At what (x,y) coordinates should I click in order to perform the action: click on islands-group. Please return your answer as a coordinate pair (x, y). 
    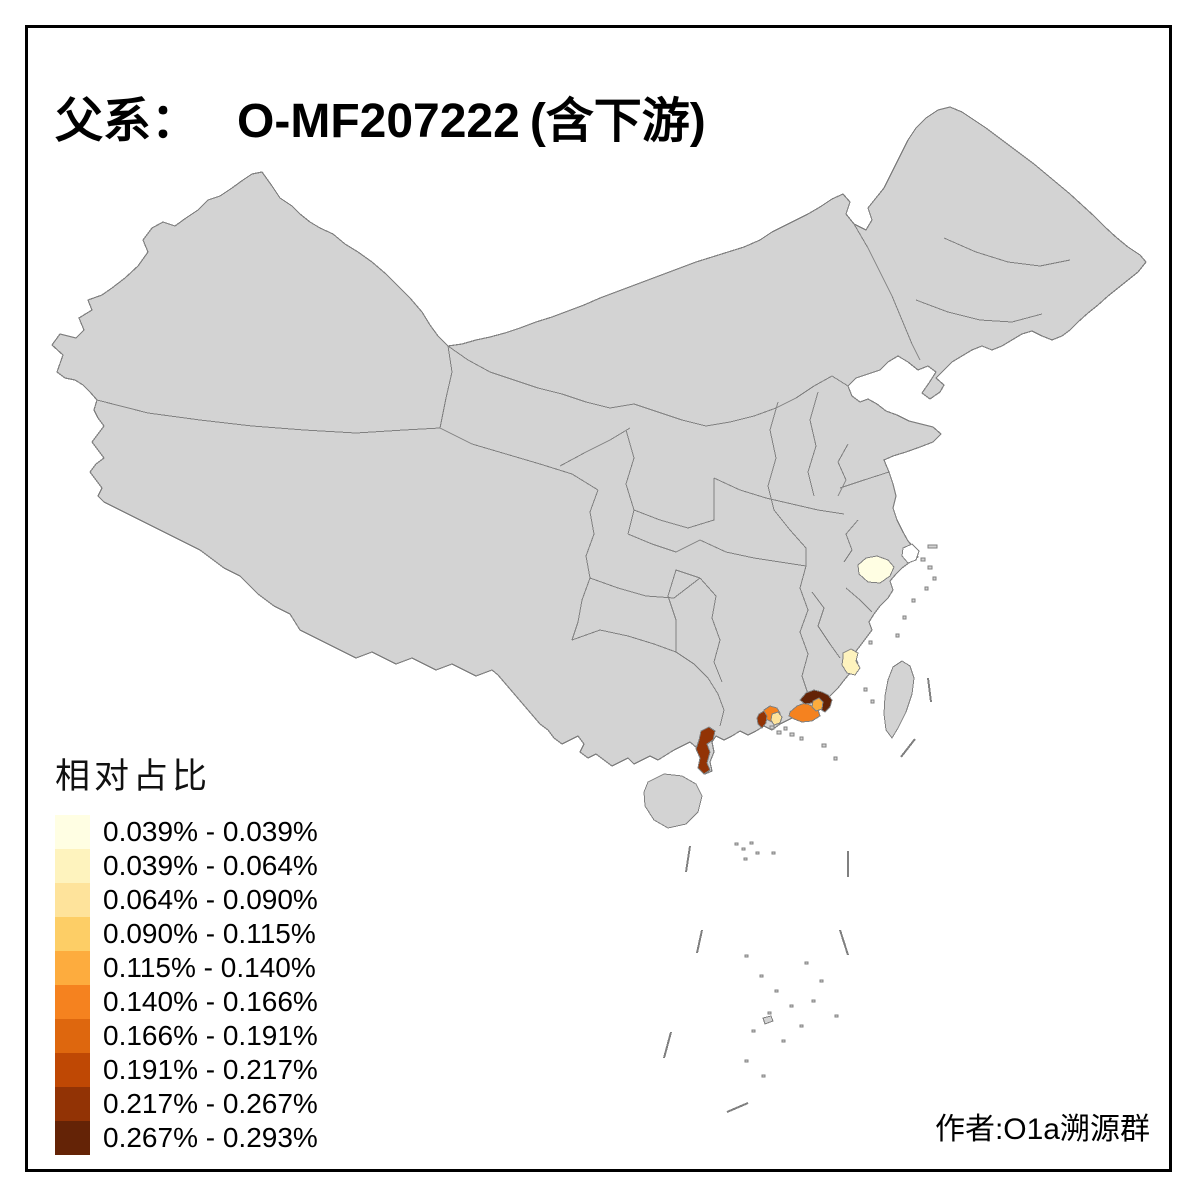
    Looking at the image, I should click on (790, 828).